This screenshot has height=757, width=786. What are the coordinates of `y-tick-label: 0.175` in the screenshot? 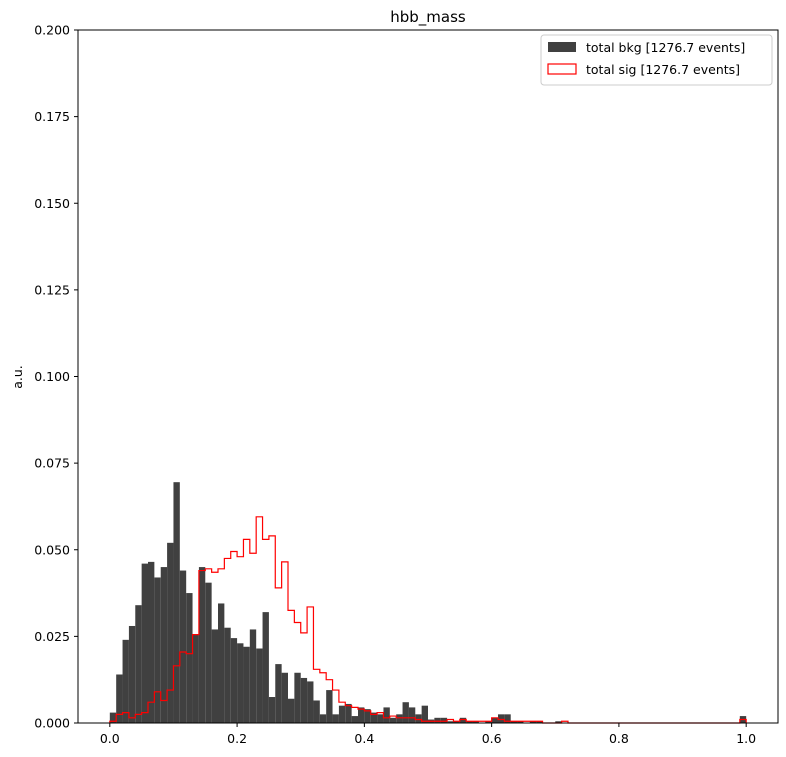 It's located at (52, 116).